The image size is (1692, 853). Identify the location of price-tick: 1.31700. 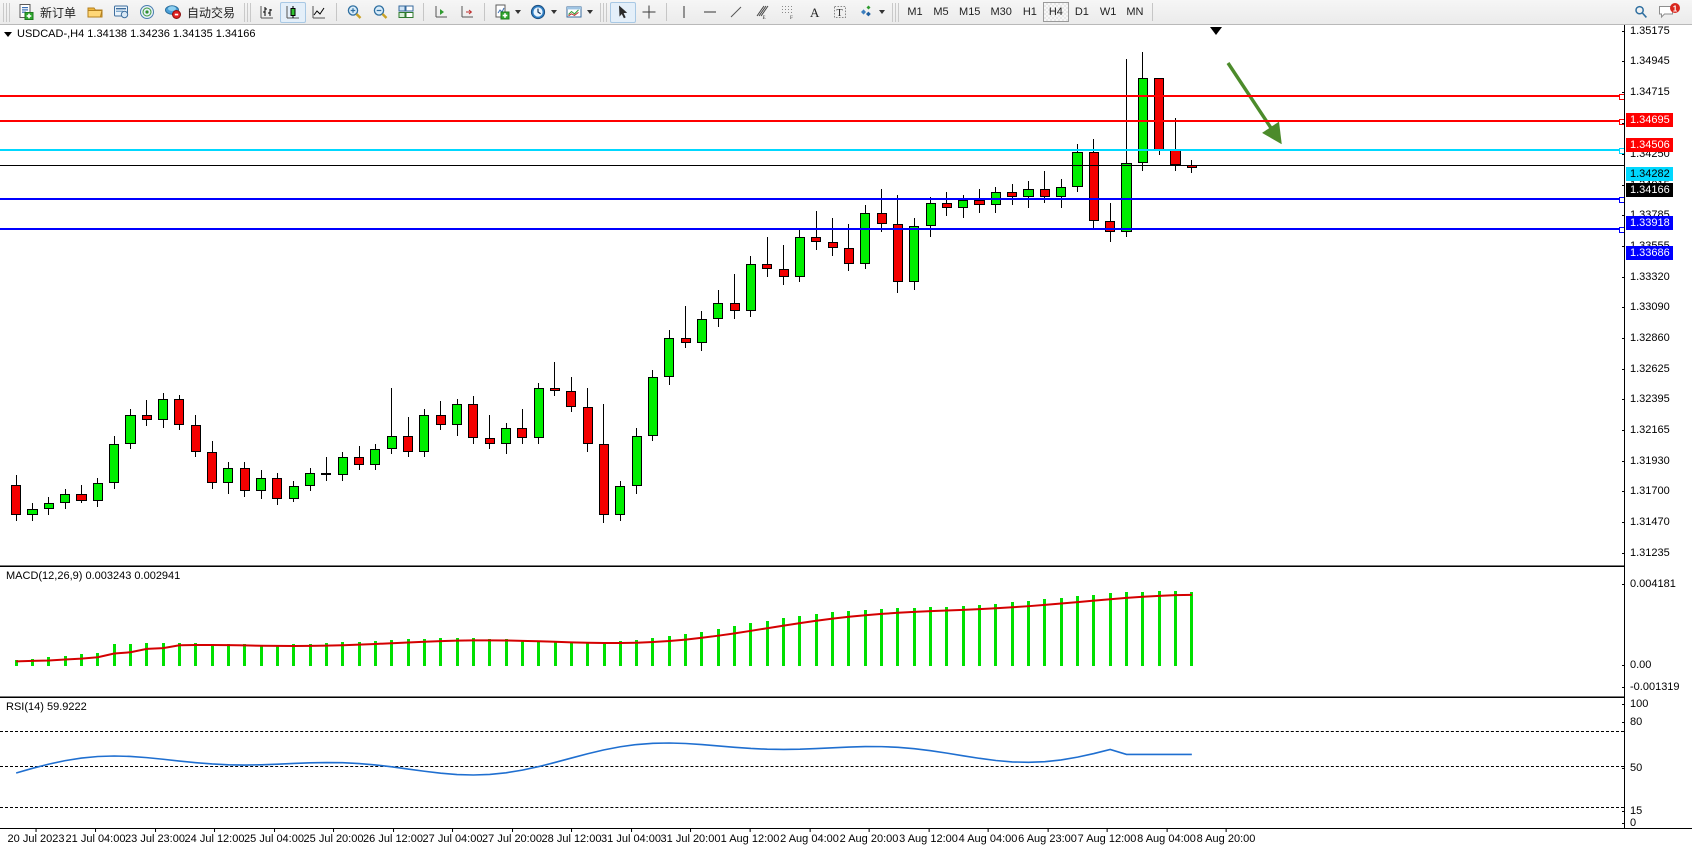
(1646, 491).